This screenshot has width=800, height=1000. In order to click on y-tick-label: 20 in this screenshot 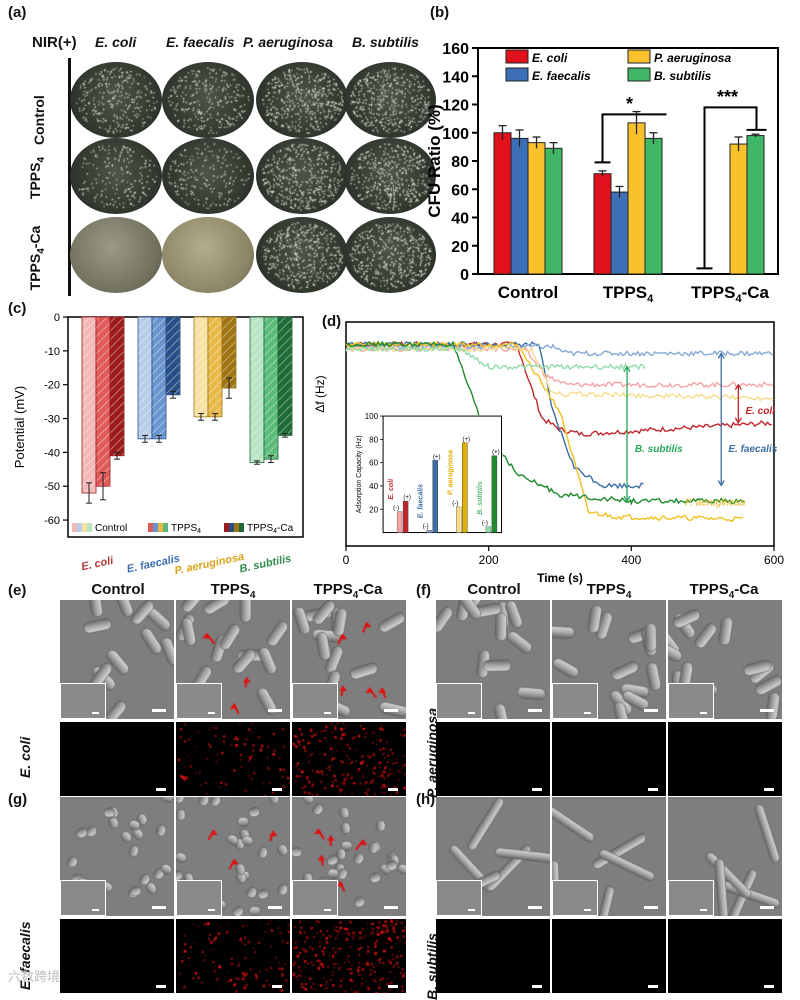, I will do `click(460, 247)`.